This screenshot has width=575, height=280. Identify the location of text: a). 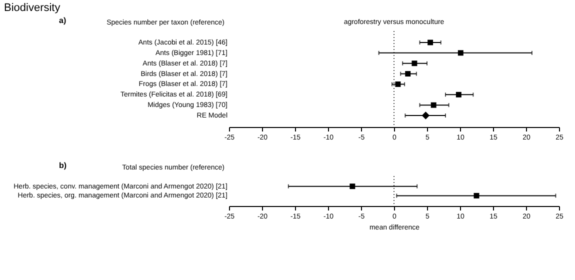
(62, 20).